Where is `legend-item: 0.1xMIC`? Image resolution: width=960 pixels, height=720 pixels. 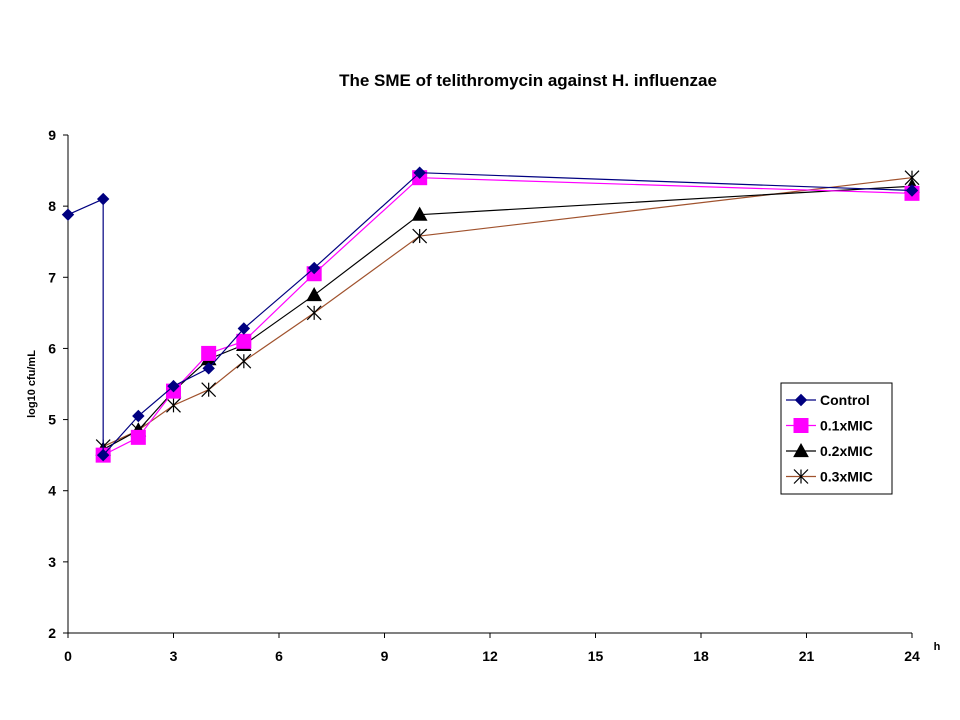 legend-item: 0.1xMIC is located at coordinates (829, 426).